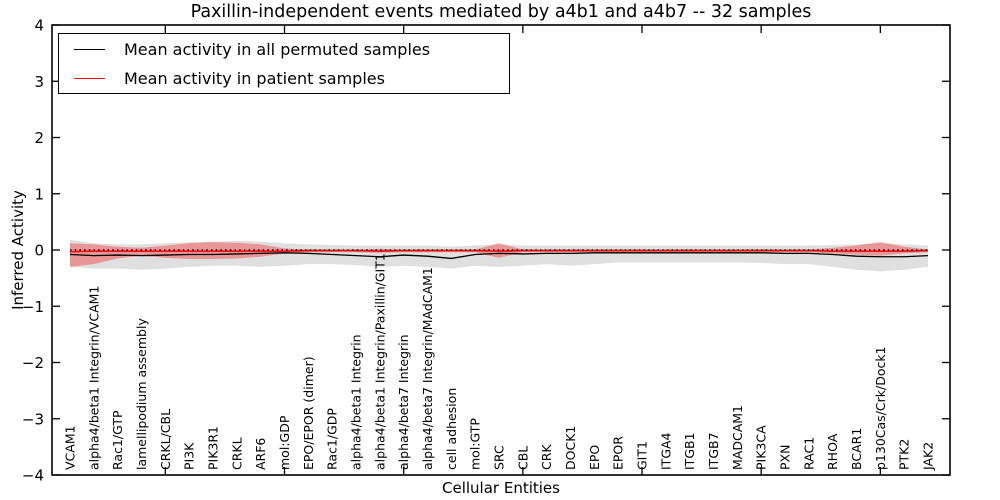 The width and height of the screenshot is (1000, 500). Describe the element at coordinates (642, 455) in the screenshot. I see `x-tick-label: GIT1` at that location.